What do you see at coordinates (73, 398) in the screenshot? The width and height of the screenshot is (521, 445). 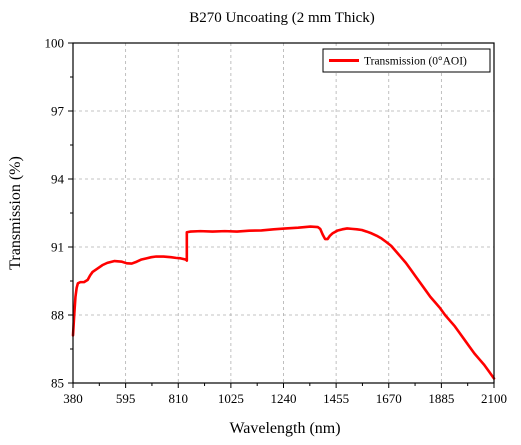 I see `x-tick-label: 380` at bounding box center [73, 398].